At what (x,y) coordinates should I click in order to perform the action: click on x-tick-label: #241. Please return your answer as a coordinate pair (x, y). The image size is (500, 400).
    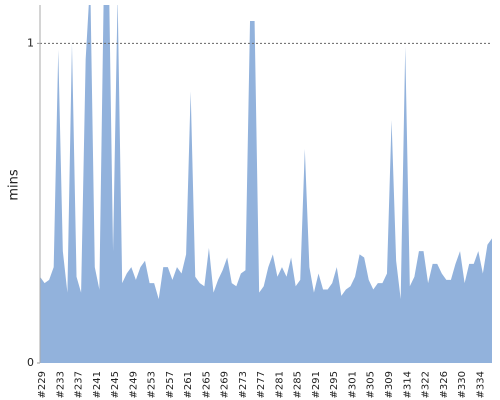
    Looking at the image, I should click on (97, 384).